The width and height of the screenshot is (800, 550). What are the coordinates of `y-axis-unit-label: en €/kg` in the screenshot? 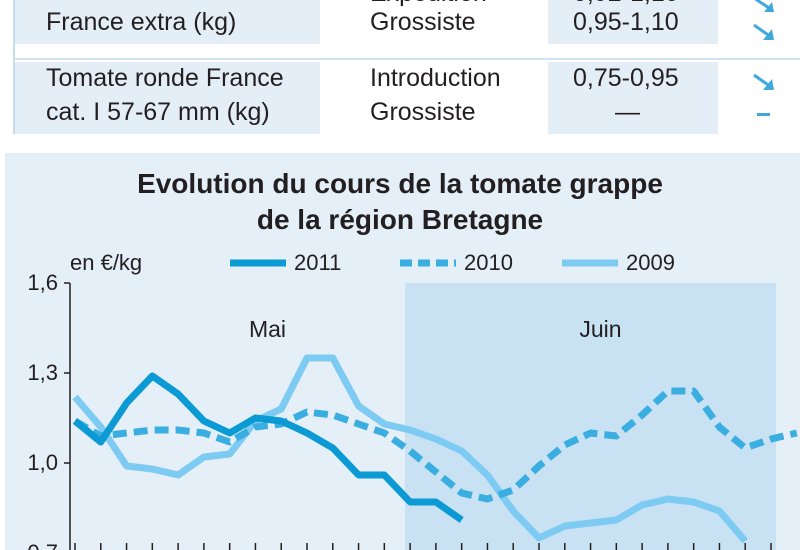 It's located at (106, 262).